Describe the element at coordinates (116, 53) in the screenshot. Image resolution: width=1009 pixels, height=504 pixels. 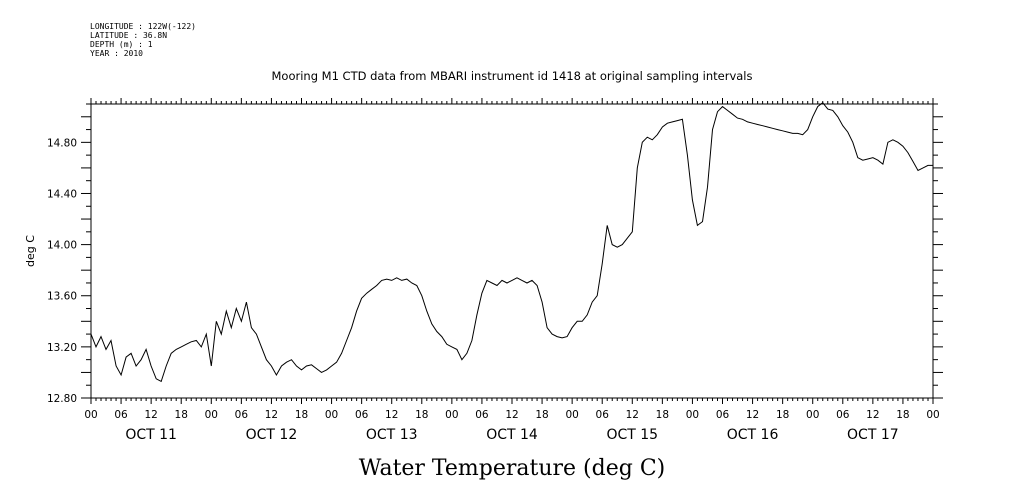
I see `year-label: YEAR : 2010` at that location.